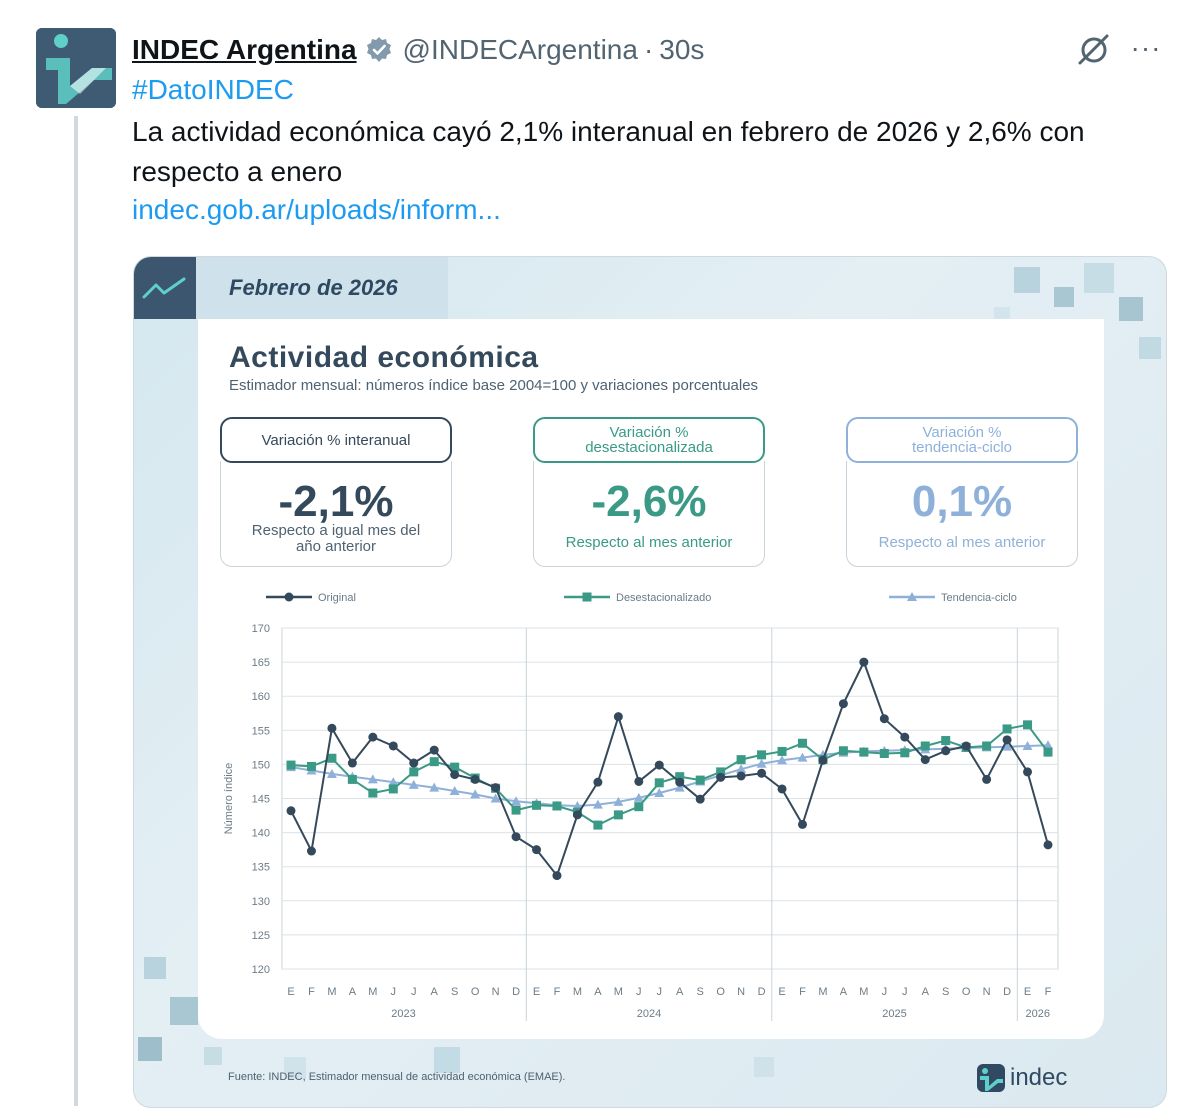  What do you see at coordinates (991, 1078) in the screenshot?
I see `indec-brand-icon` at bounding box center [991, 1078].